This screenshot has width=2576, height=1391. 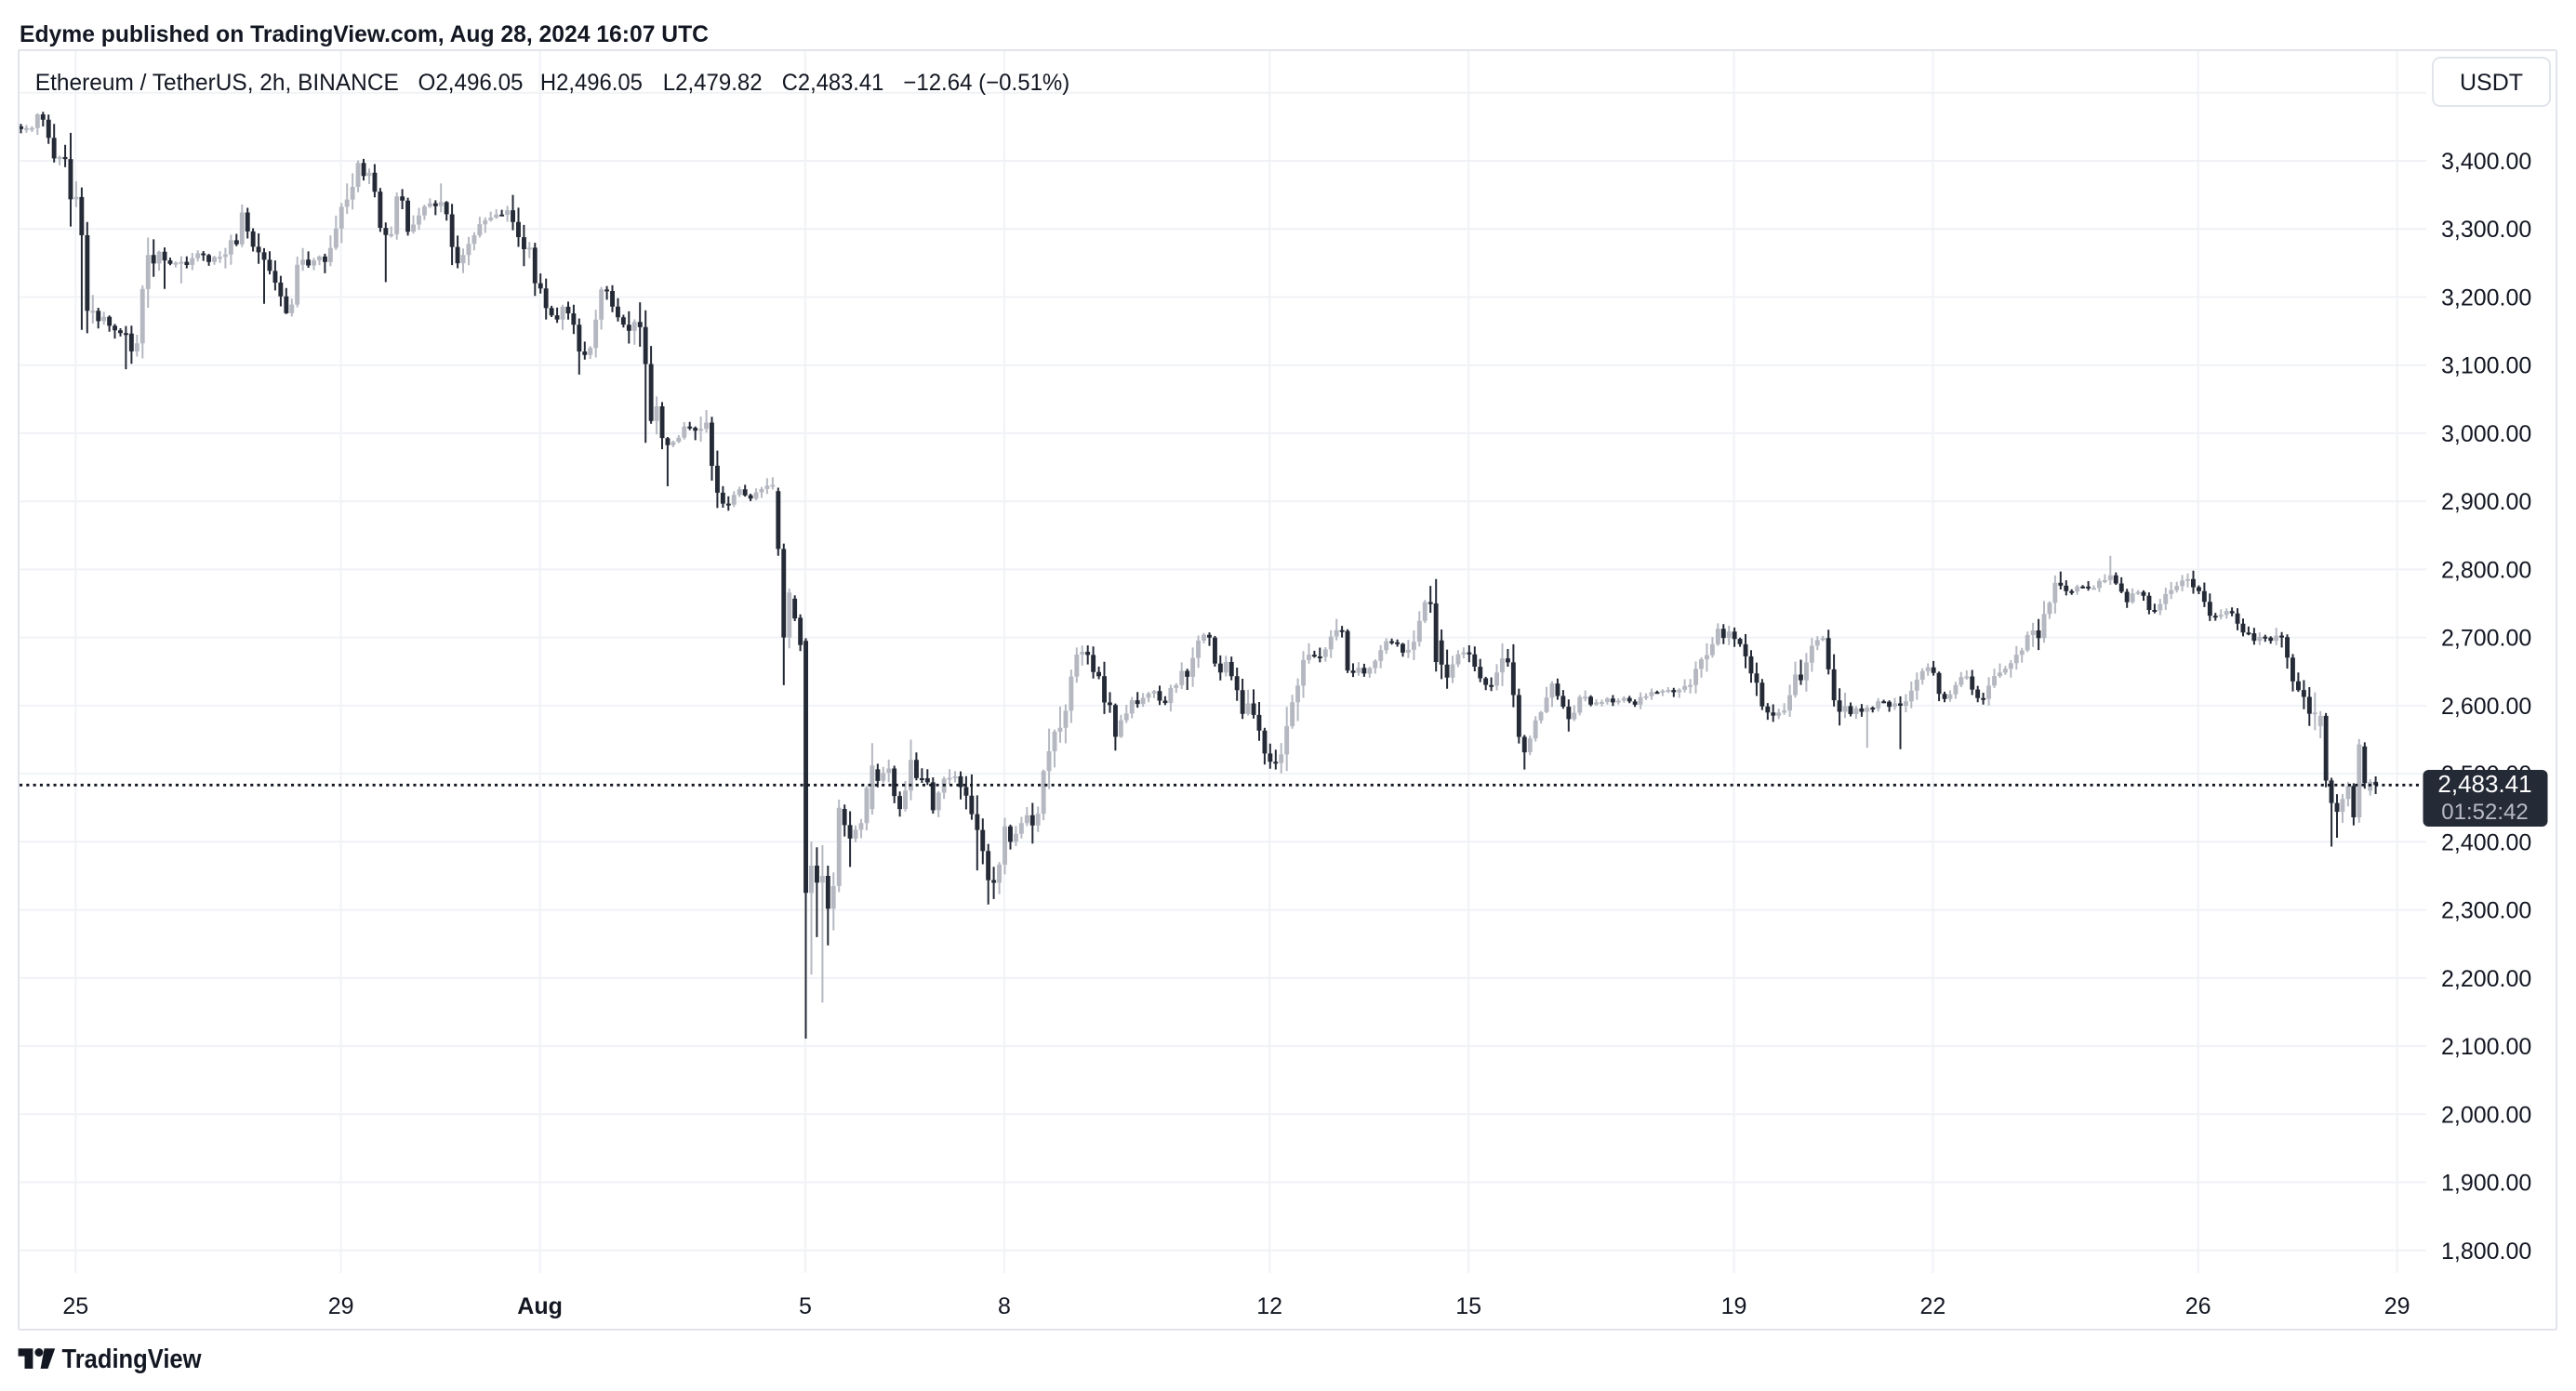 I want to click on svg-text: Aug, so click(x=540, y=1306).